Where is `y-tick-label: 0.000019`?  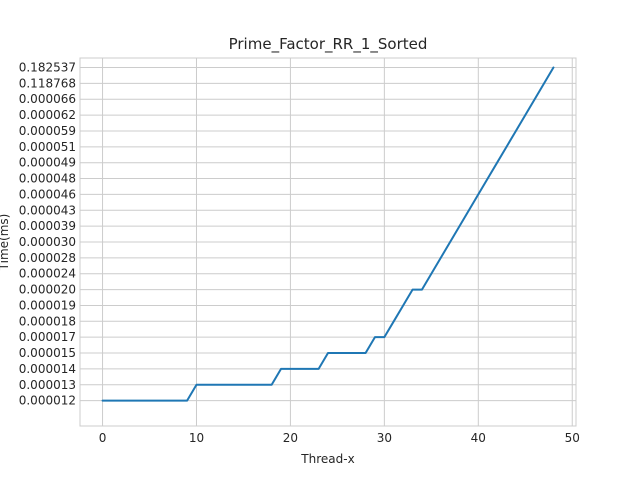
y-tick-label: 0.000019 is located at coordinates (47, 305).